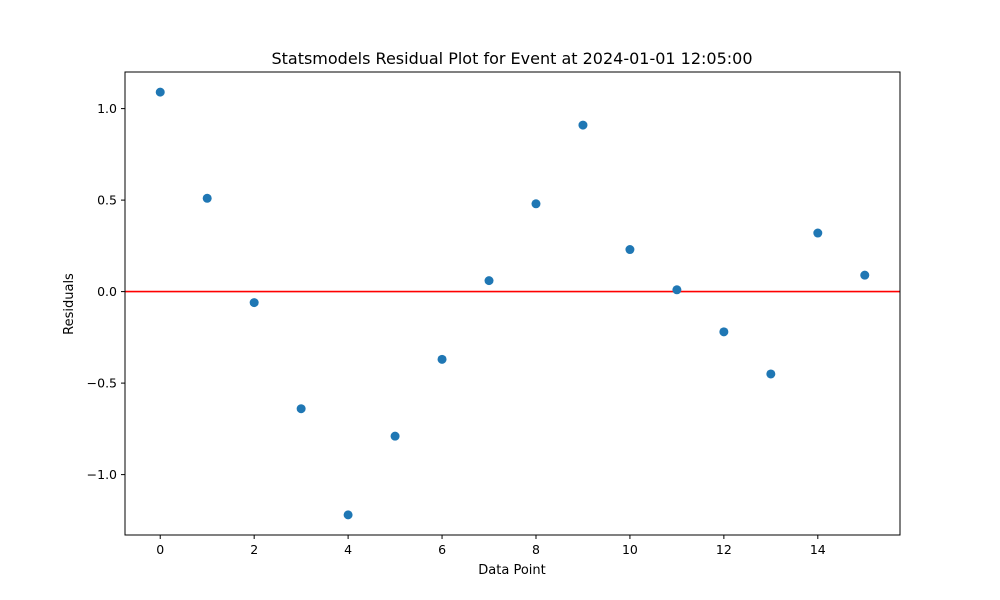 Image resolution: width=1000 pixels, height=600 pixels. What do you see at coordinates (491, 546) in the screenshot?
I see `x-axis-ticks: 0 2 4 6 8 10 12 14` at bounding box center [491, 546].